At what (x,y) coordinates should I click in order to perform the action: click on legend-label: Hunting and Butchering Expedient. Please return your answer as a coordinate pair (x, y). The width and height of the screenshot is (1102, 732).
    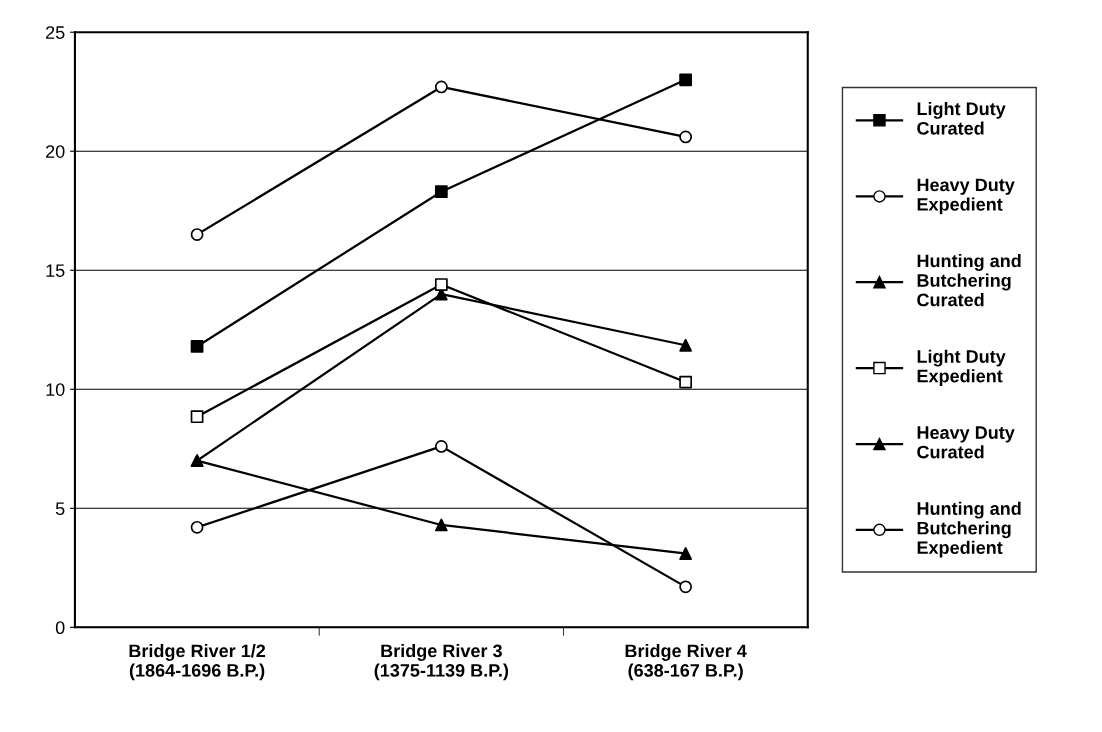
    Looking at the image, I should click on (969, 529).